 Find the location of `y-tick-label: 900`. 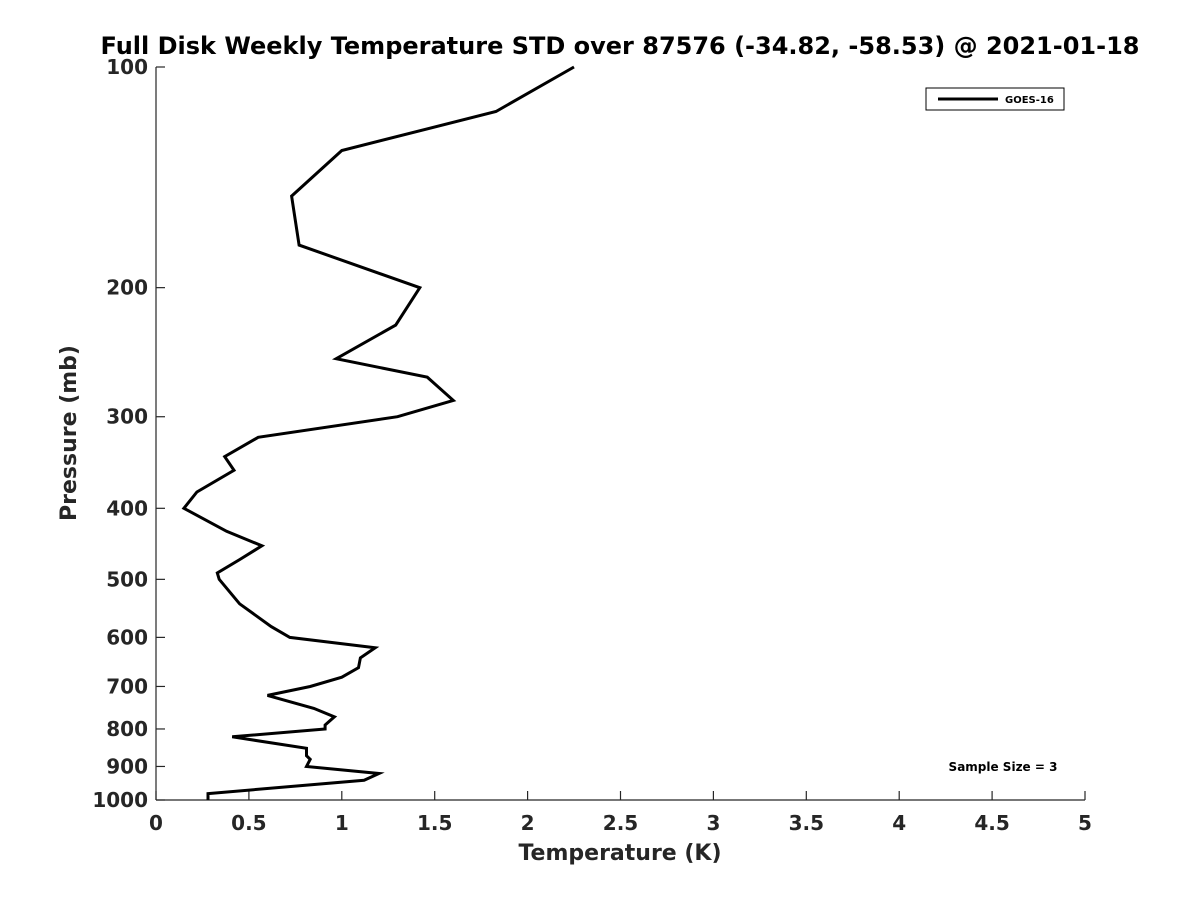

y-tick-label: 900 is located at coordinates (127, 766).